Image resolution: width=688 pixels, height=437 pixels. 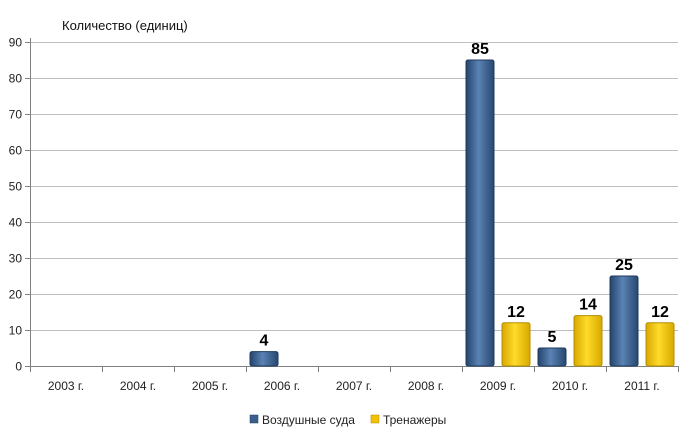 I want to click on data-label: 14, so click(x=588, y=305).